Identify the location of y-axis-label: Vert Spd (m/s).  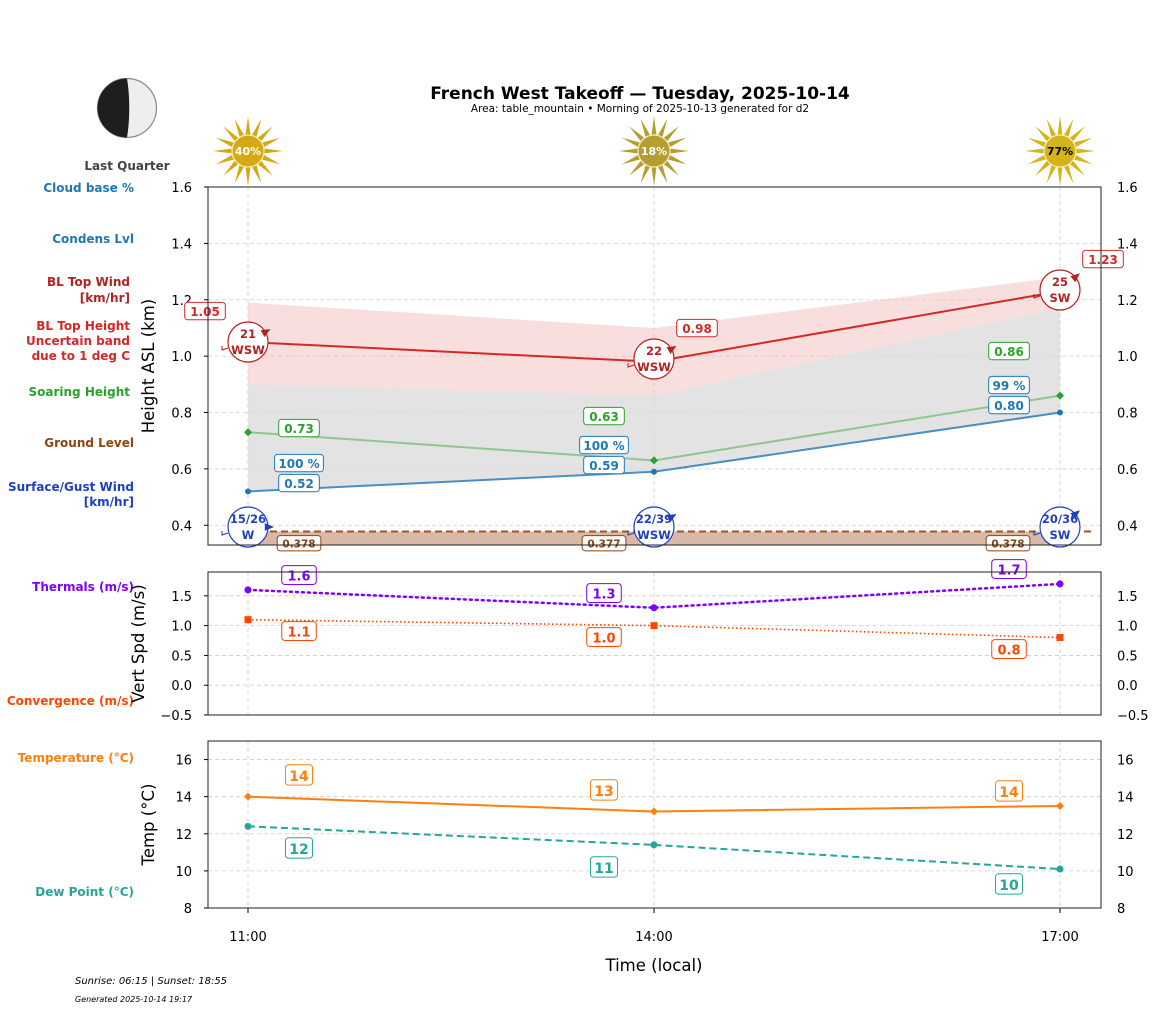
(138, 643).